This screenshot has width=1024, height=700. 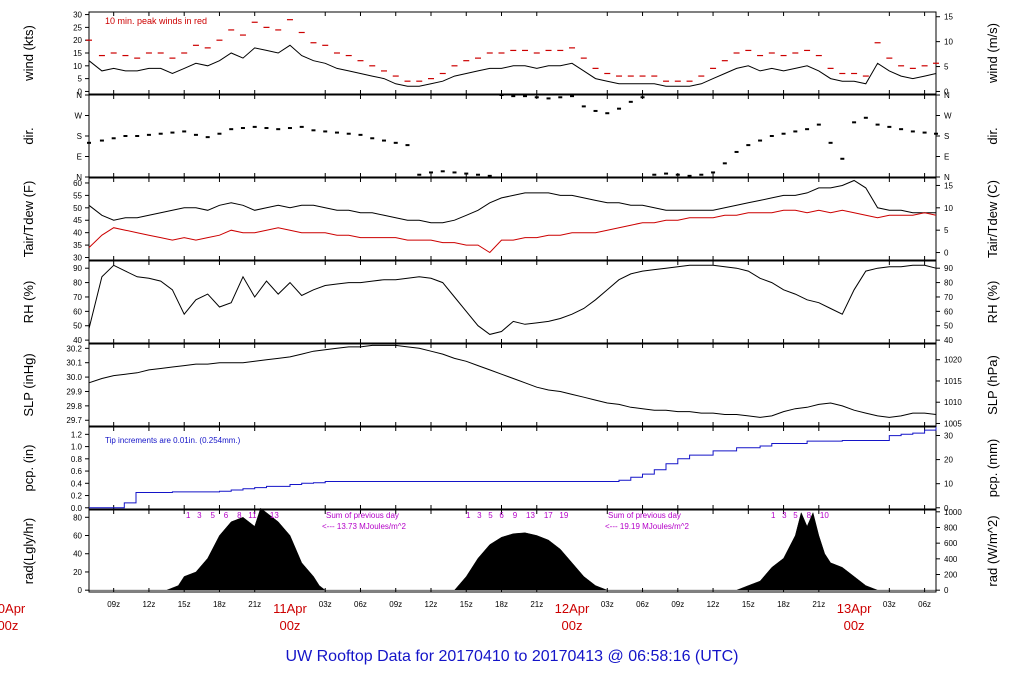 I want to click on slp-ytick-label-right: 1010, so click(x=953, y=402).